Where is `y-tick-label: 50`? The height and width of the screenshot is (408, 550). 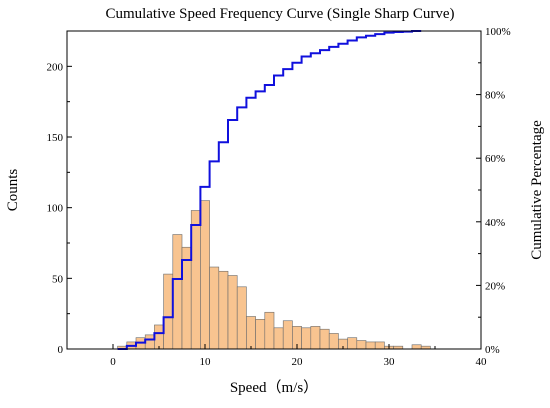
y-tick-label: 50 is located at coordinates (58, 279).